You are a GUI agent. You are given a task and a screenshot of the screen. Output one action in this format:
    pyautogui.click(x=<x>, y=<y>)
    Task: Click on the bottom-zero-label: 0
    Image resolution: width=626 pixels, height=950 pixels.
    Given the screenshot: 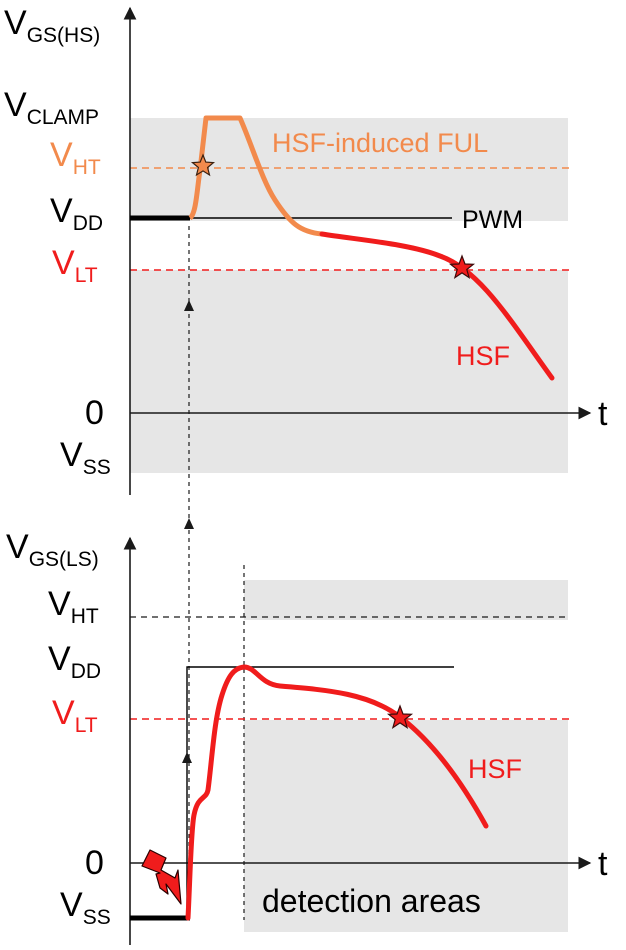 What is the action you would take?
    pyautogui.click(x=94, y=863)
    